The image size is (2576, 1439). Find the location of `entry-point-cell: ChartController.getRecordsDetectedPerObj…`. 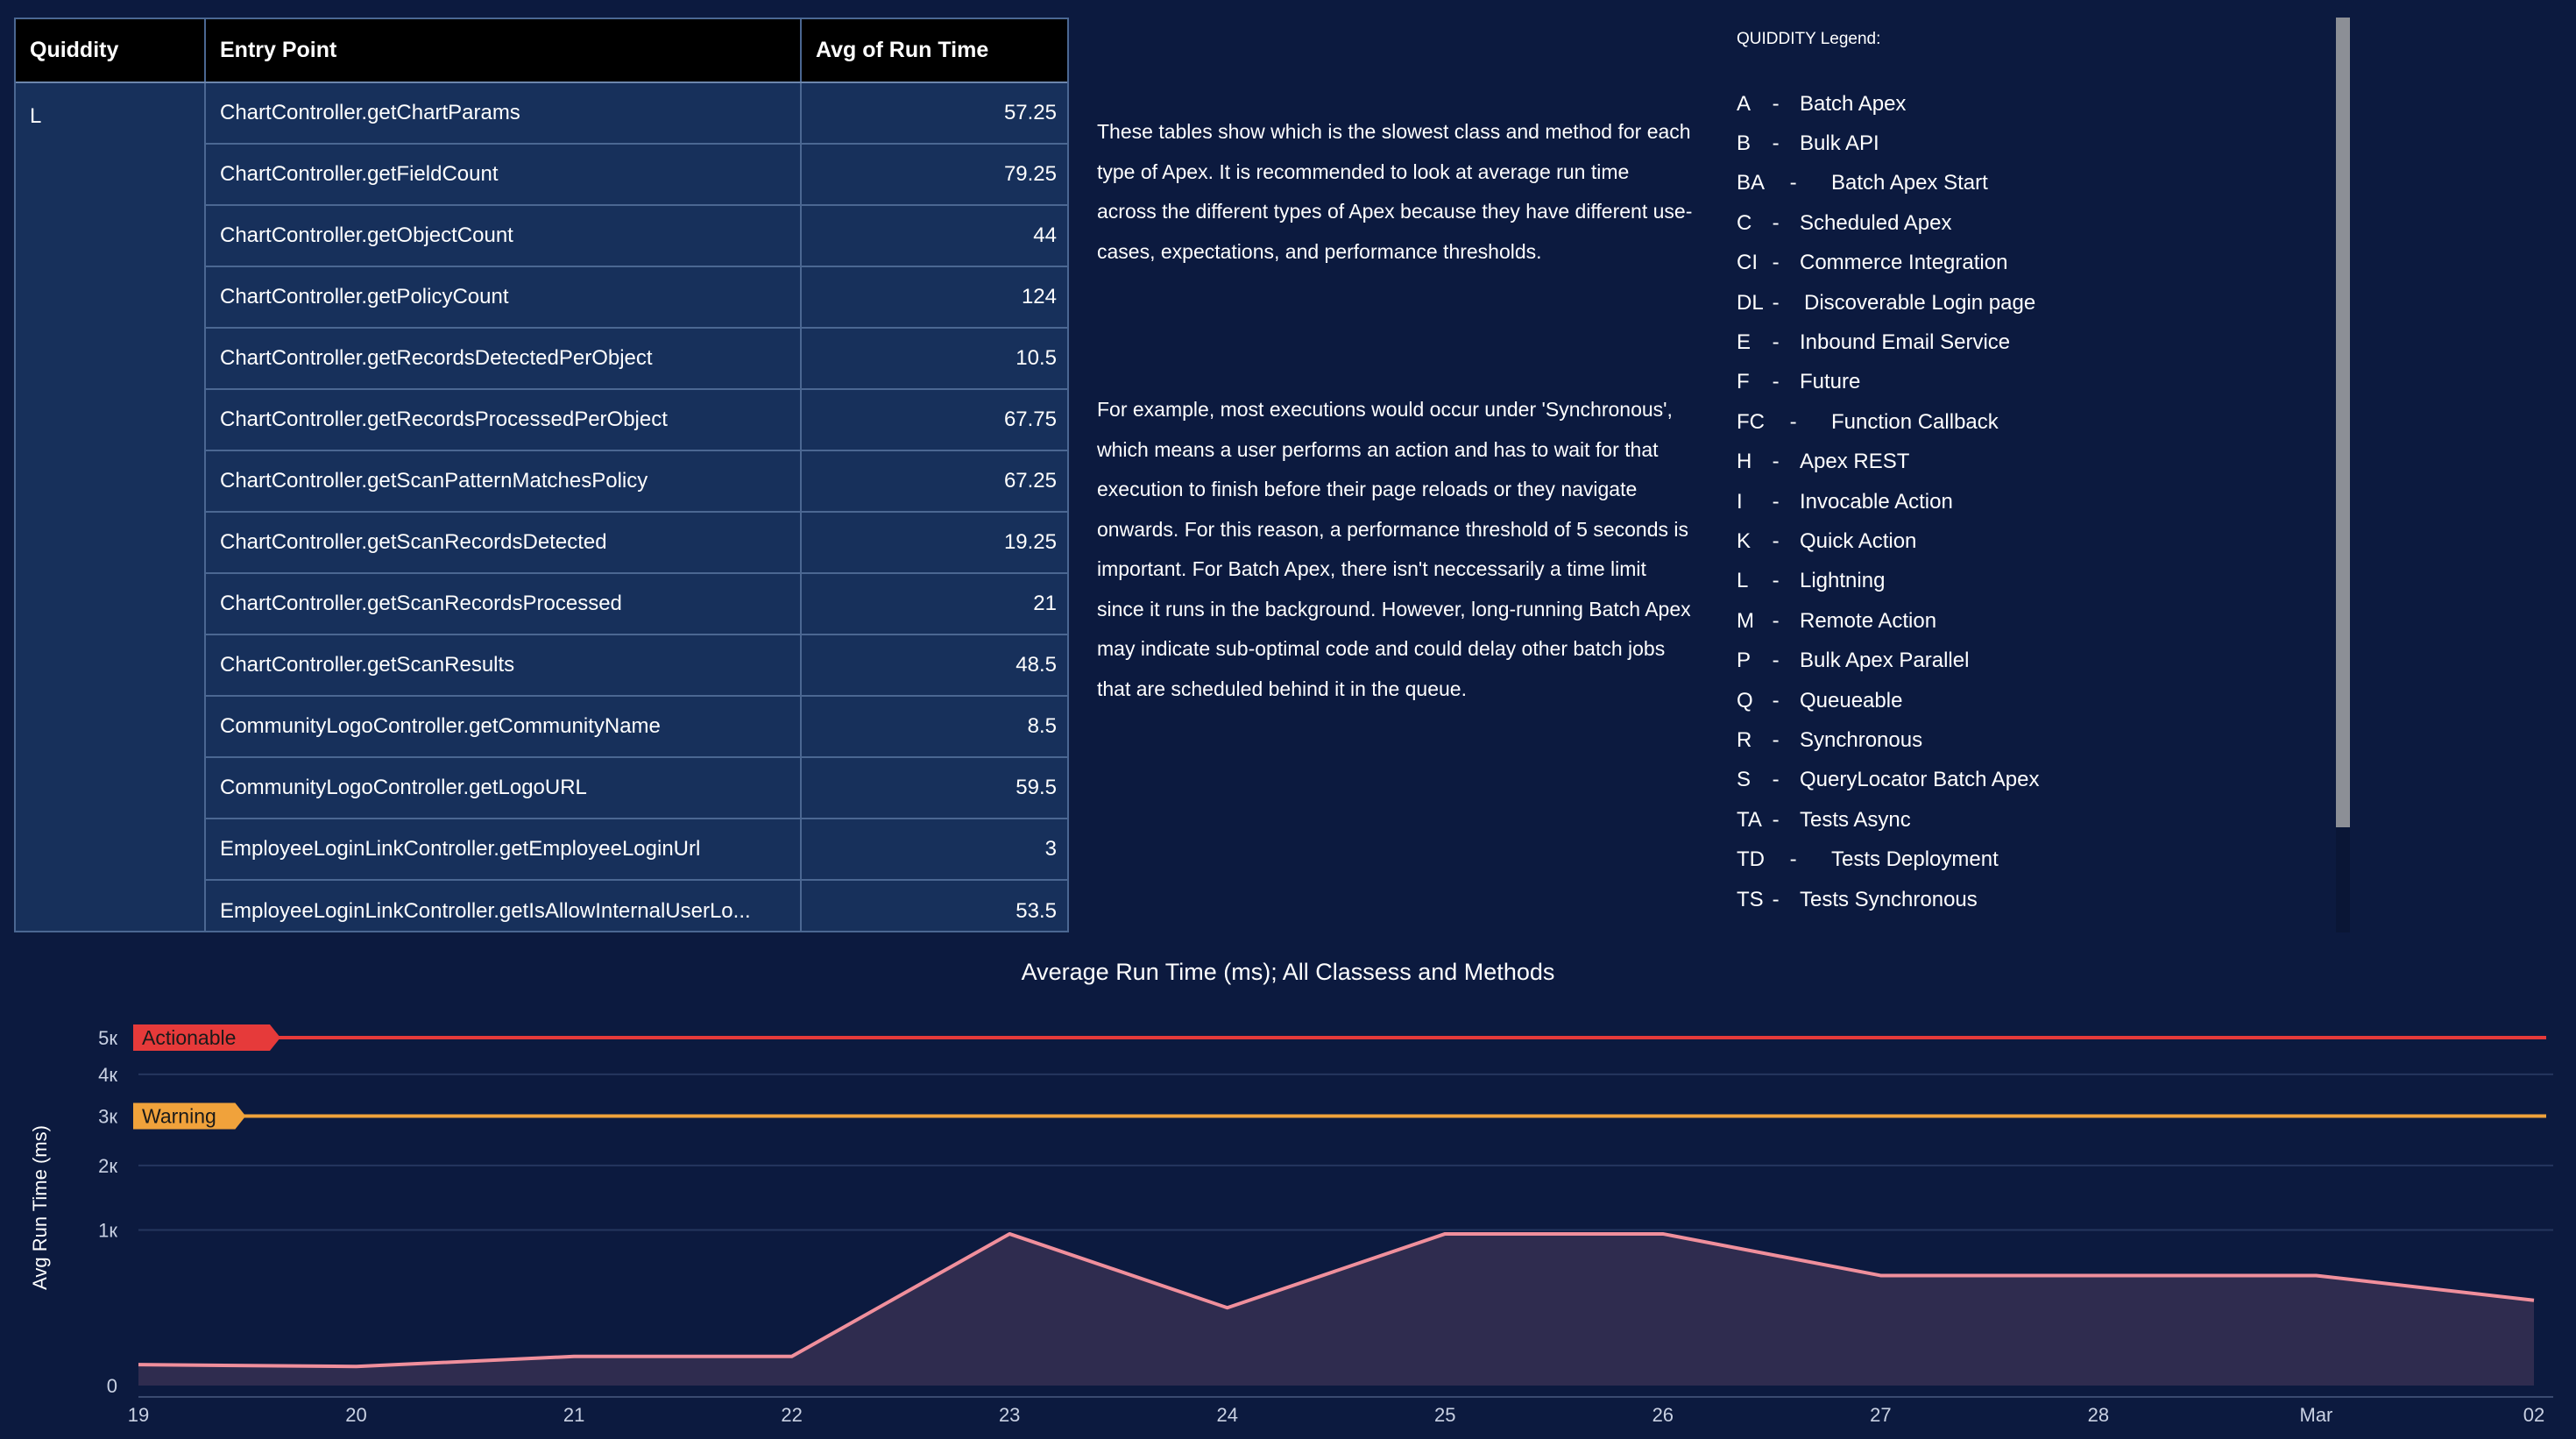

entry-point-cell: ChartController.getRecordsDetectedPerObj… is located at coordinates (503, 359).